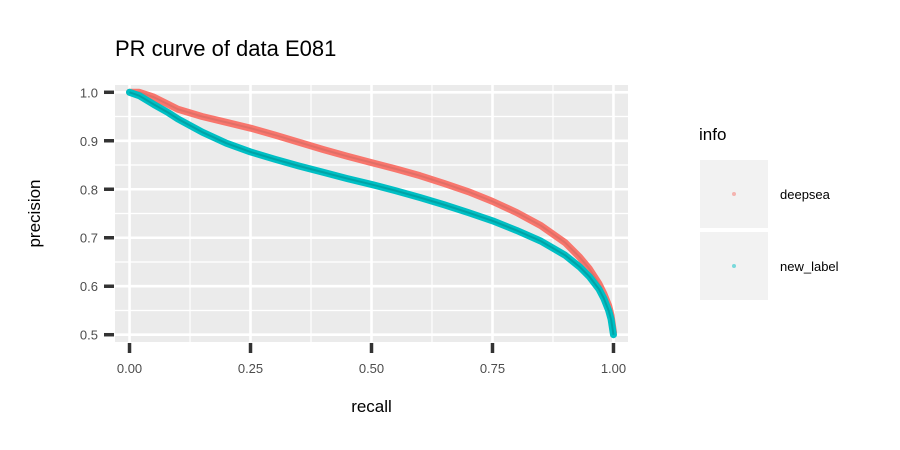 The width and height of the screenshot is (900, 450). I want to click on legend-label-new-label: new_label, so click(809, 266).